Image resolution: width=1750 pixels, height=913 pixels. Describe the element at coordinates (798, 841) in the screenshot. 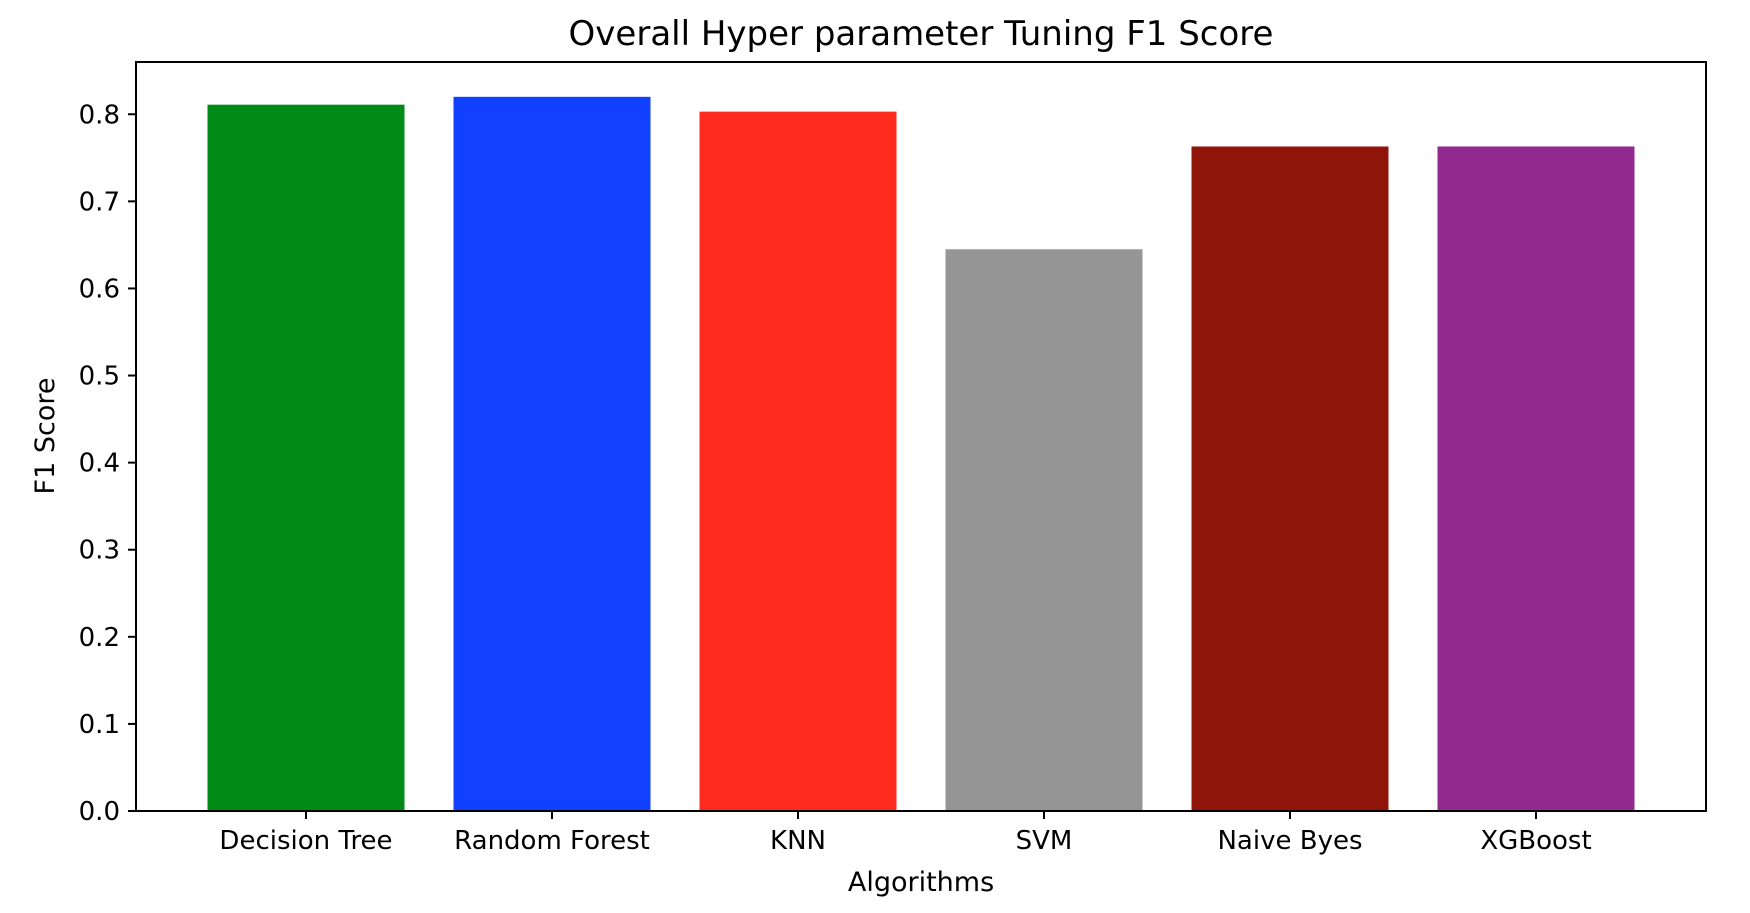

I see `x-tick-label: KNN` at that location.